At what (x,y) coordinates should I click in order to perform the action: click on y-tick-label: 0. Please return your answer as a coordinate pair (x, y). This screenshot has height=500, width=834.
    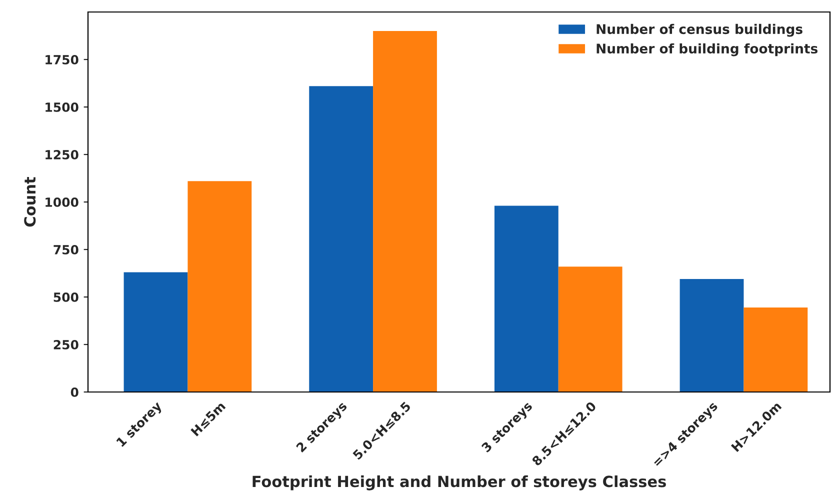
    Looking at the image, I should click on (74, 392).